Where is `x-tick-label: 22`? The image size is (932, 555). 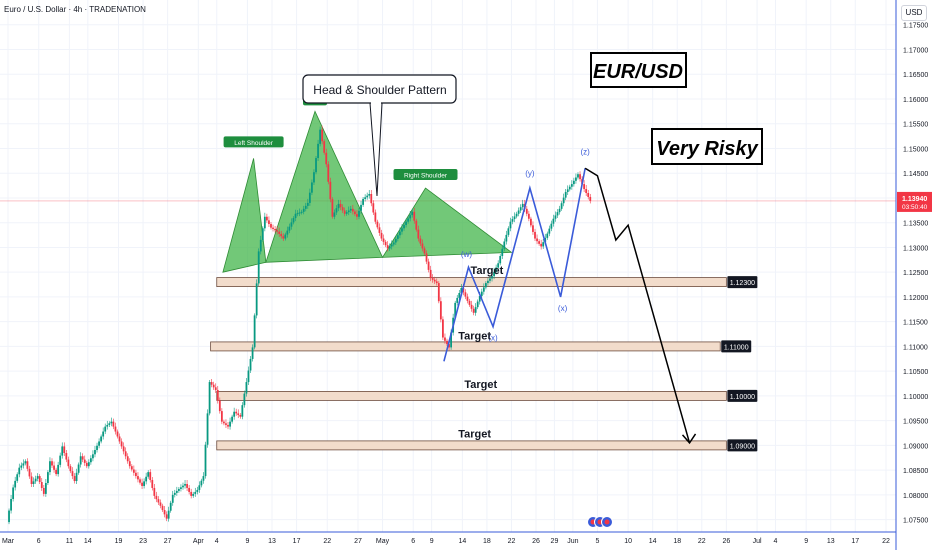 x-tick-label: 22 is located at coordinates (886, 541).